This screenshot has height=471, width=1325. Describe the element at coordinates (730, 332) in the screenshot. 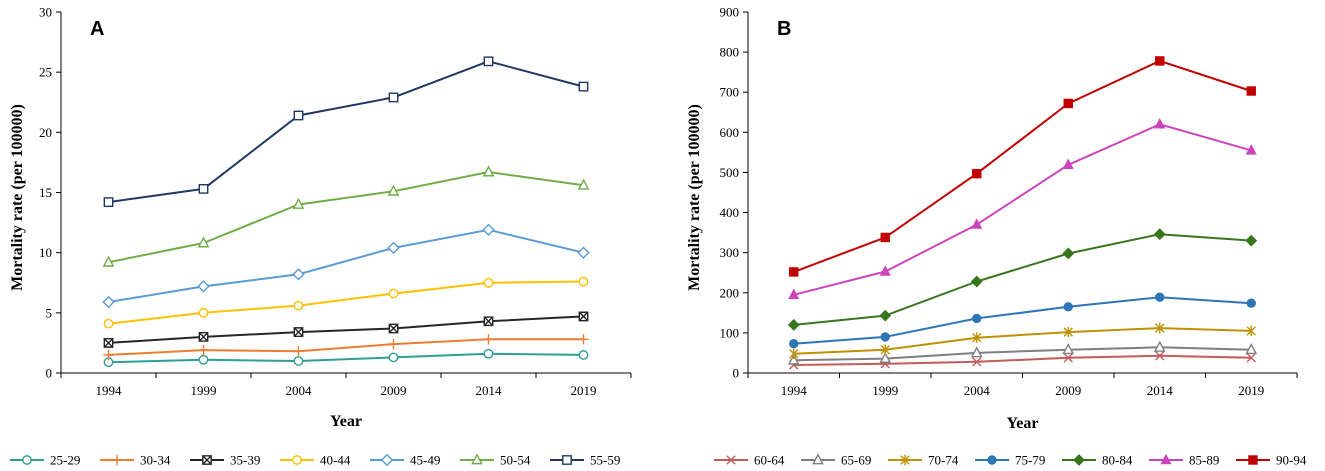

I see `y-tick-label: 100` at that location.